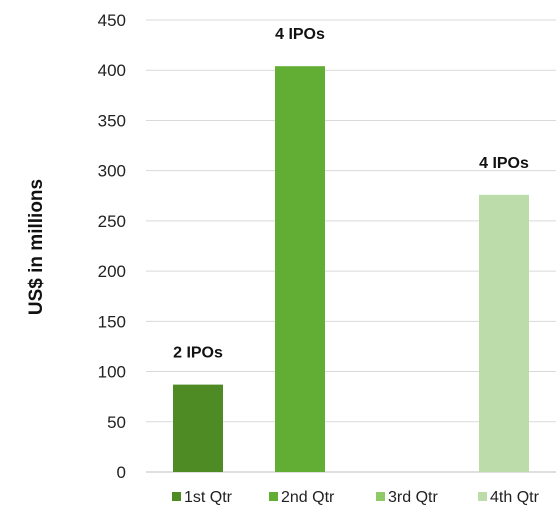  What do you see at coordinates (112, 372) in the screenshot?
I see `y-tick-label: 100` at bounding box center [112, 372].